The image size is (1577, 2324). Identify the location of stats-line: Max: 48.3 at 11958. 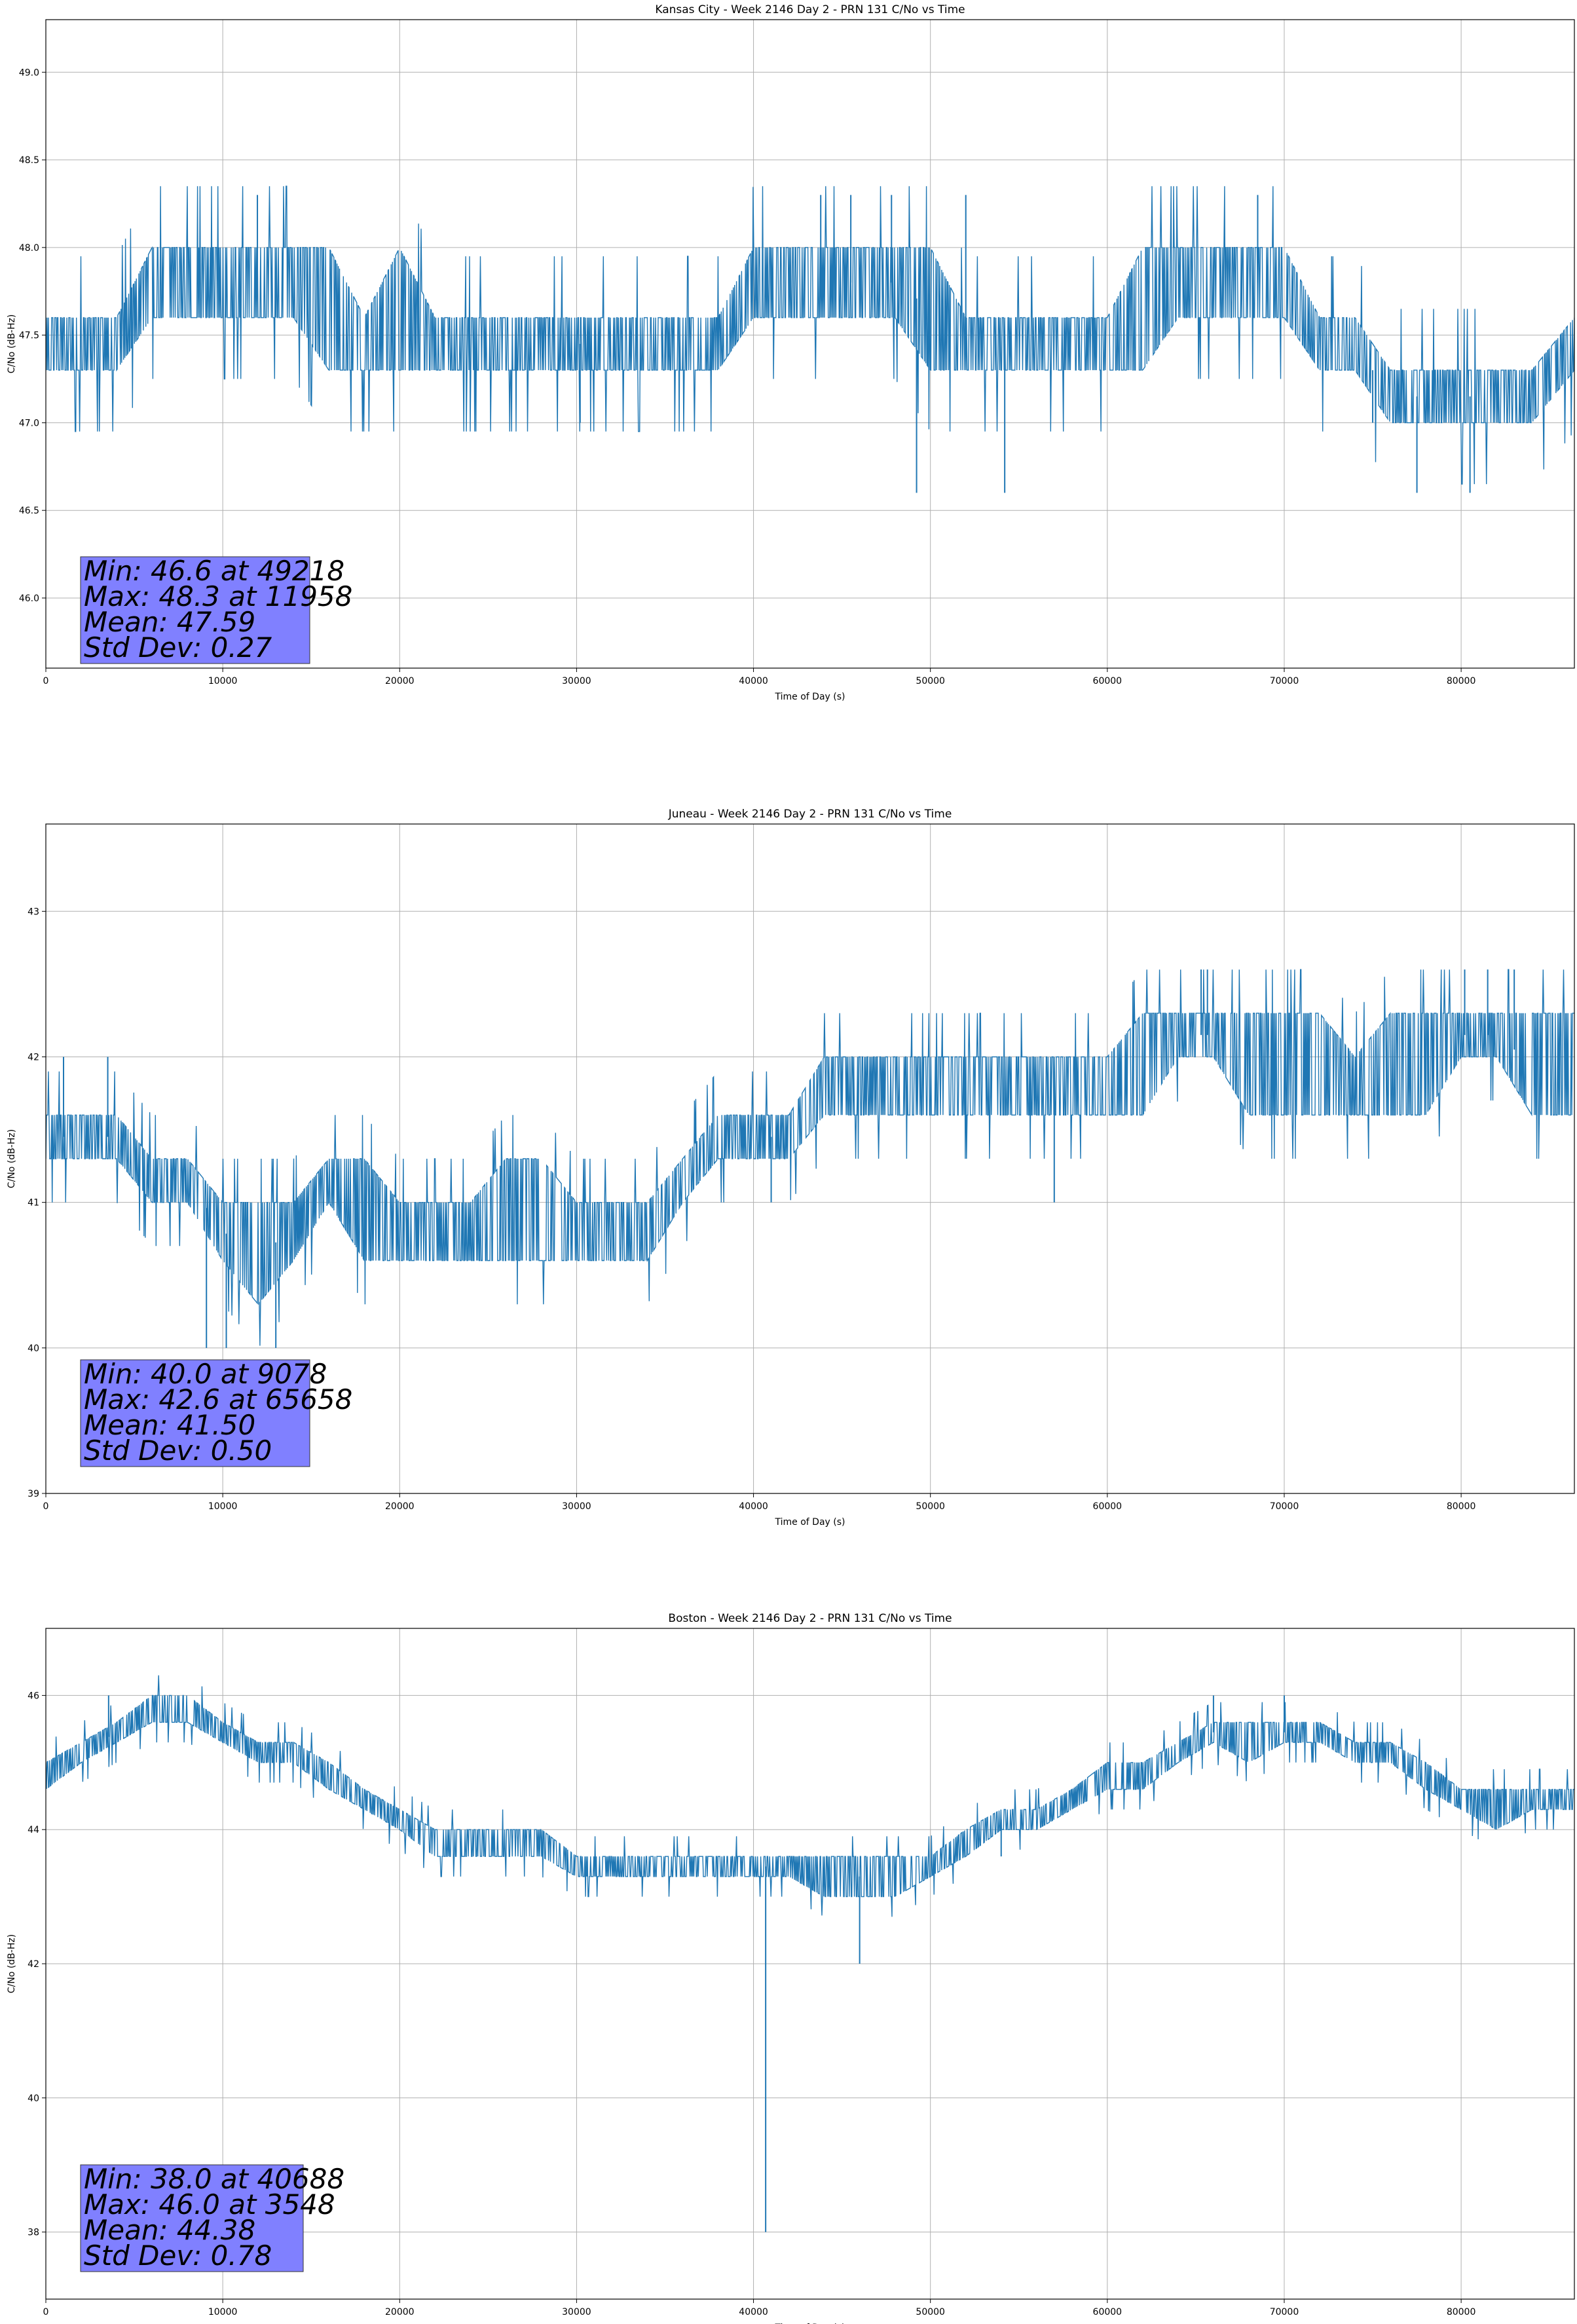
(218, 596).